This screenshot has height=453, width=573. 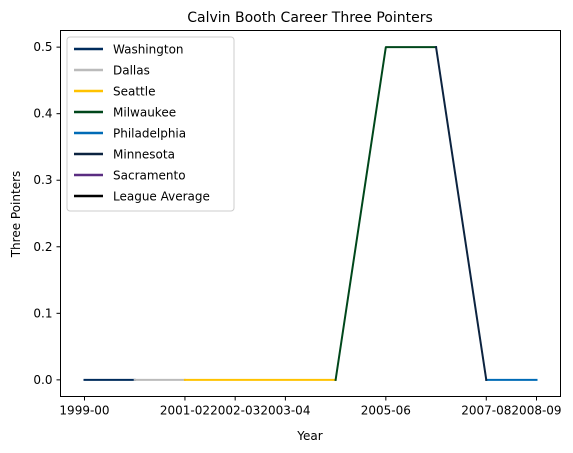 I want to click on y-tick-label: 0.4, so click(x=42, y=114).